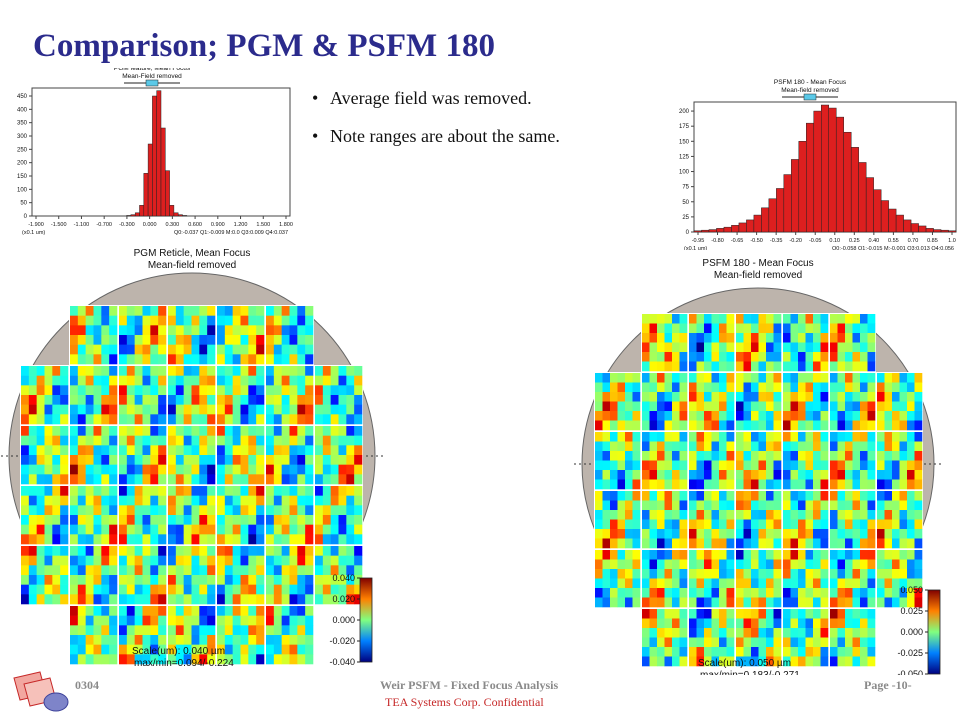 The height and width of the screenshot is (720, 960). I want to click on exposure-field, so click(240, 455).